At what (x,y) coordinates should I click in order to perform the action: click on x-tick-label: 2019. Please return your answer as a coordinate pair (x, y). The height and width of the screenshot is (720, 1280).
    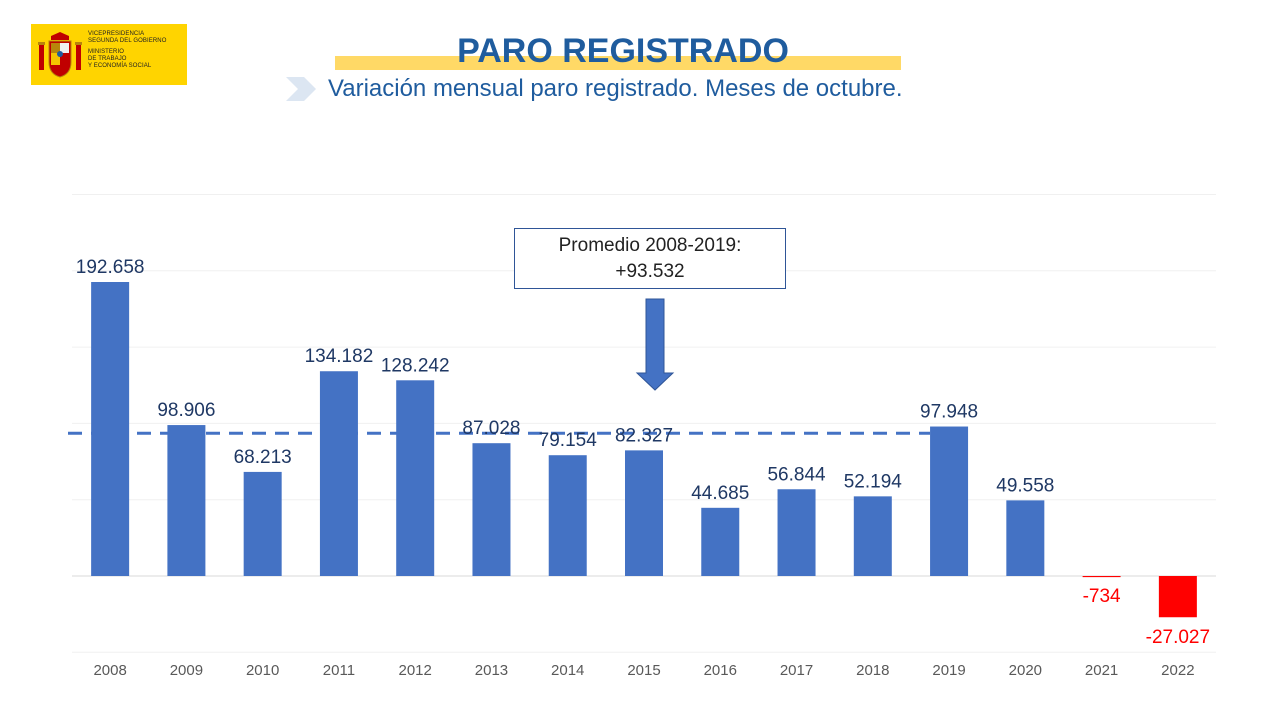
    Looking at the image, I should click on (948, 670).